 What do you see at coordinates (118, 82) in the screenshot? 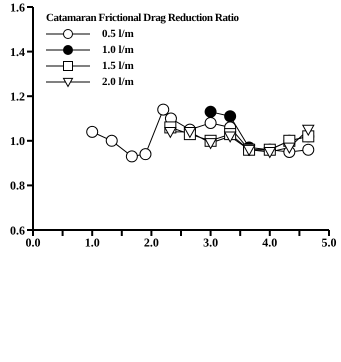
I see `legend-label: 2.0 l/m` at bounding box center [118, 82].